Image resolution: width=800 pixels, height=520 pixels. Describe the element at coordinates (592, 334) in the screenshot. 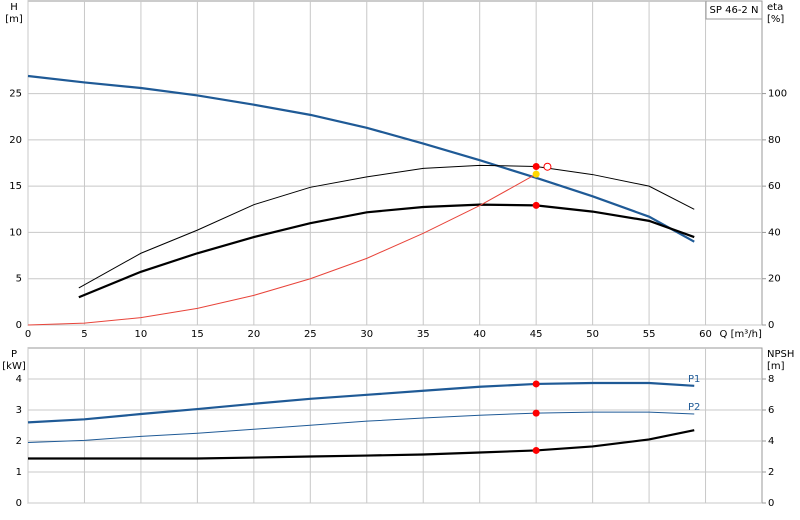

I see `x-tick-label: 50` at that location.